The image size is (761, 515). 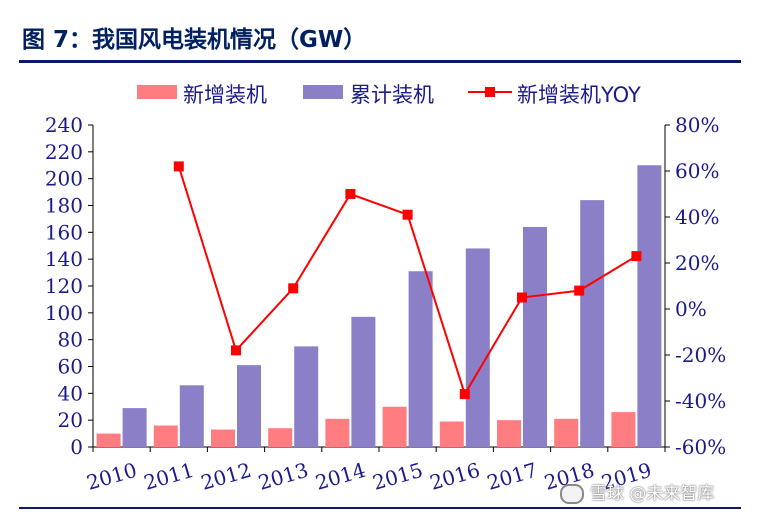 I want to click on figure-title: 图 7：我国风电装机情况（GW）, so click(x=194, y=40).